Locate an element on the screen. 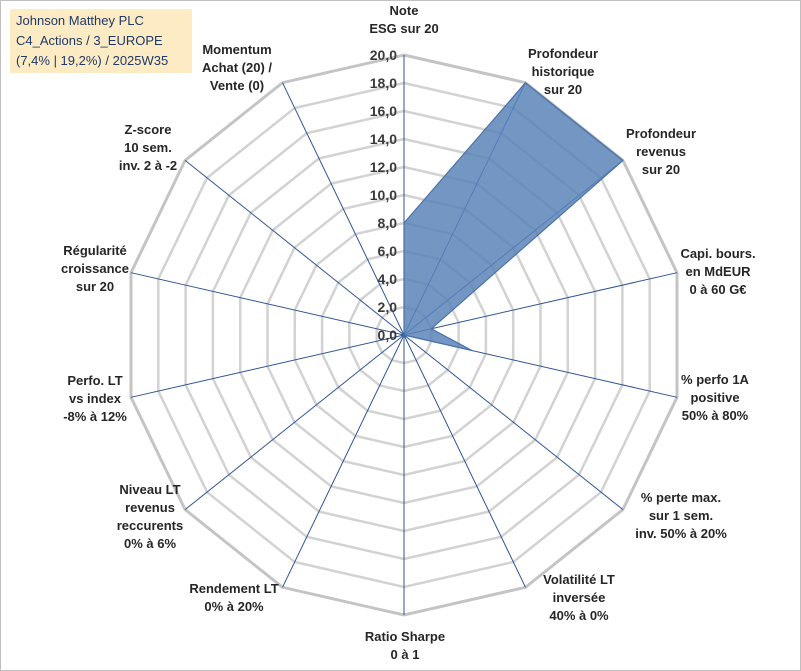 This screenshot has height=671, width=801. axis-label-line: Momentum is located at coordinates (236, 49).